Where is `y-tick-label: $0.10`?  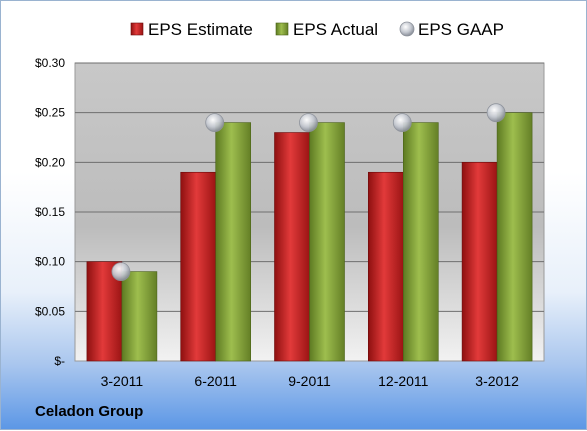 y-tick-label: $0.10 is located at coordinates (50, 262).